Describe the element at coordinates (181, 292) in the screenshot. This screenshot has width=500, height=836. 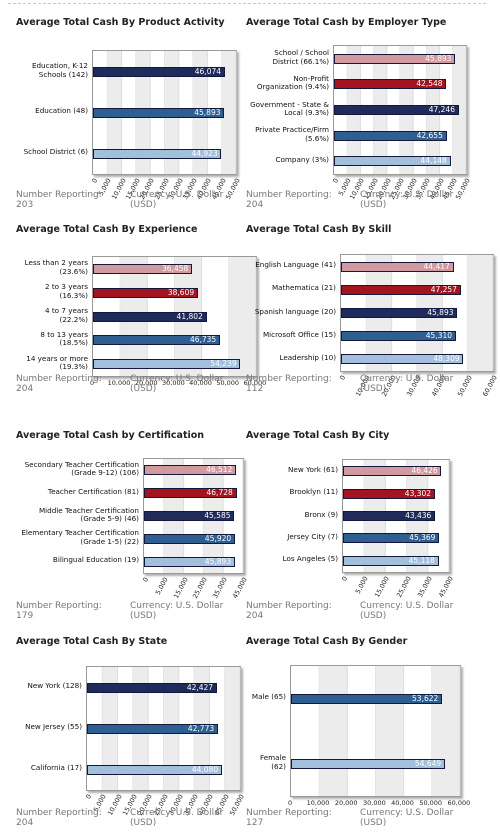
I see `bar-value-label: 38,609` at that location.